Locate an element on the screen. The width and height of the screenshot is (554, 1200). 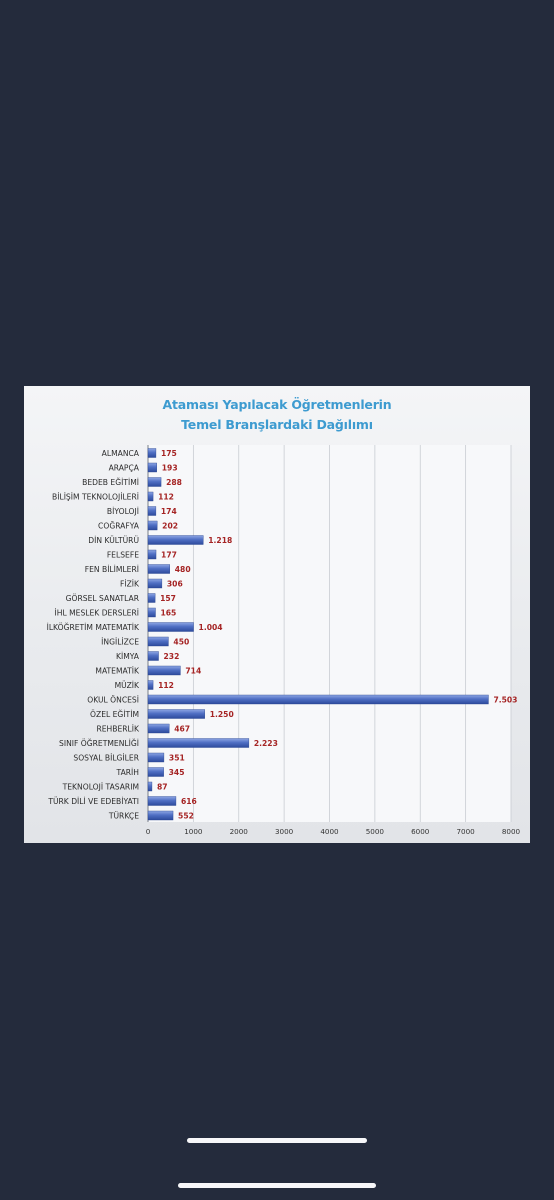
category-label: FELSEFE is located at coordinates (123, 554).